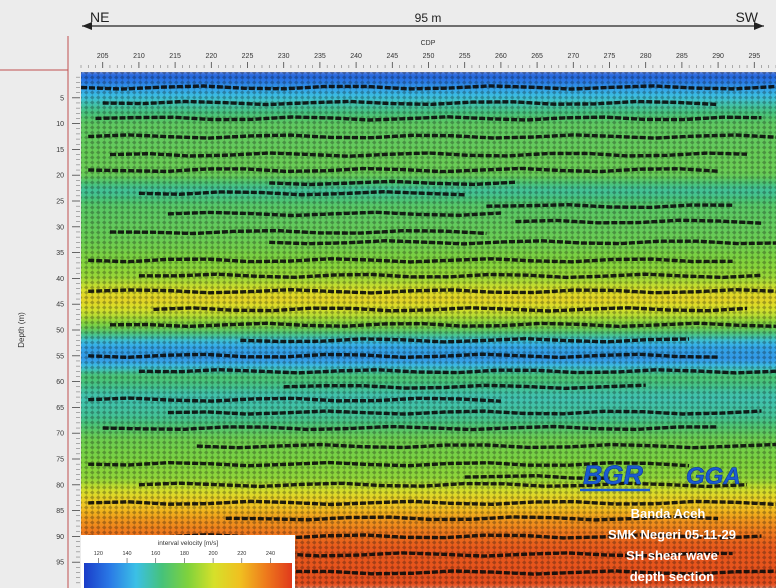 This screenshot has width=776, height=588. I want to click on colorbar-tick-label: 140, so click(126, 554).